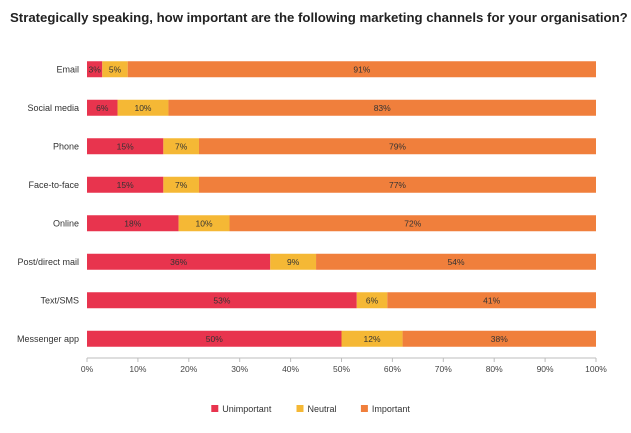  I want to click on legend-label: Unimportant, so click(247, 409).